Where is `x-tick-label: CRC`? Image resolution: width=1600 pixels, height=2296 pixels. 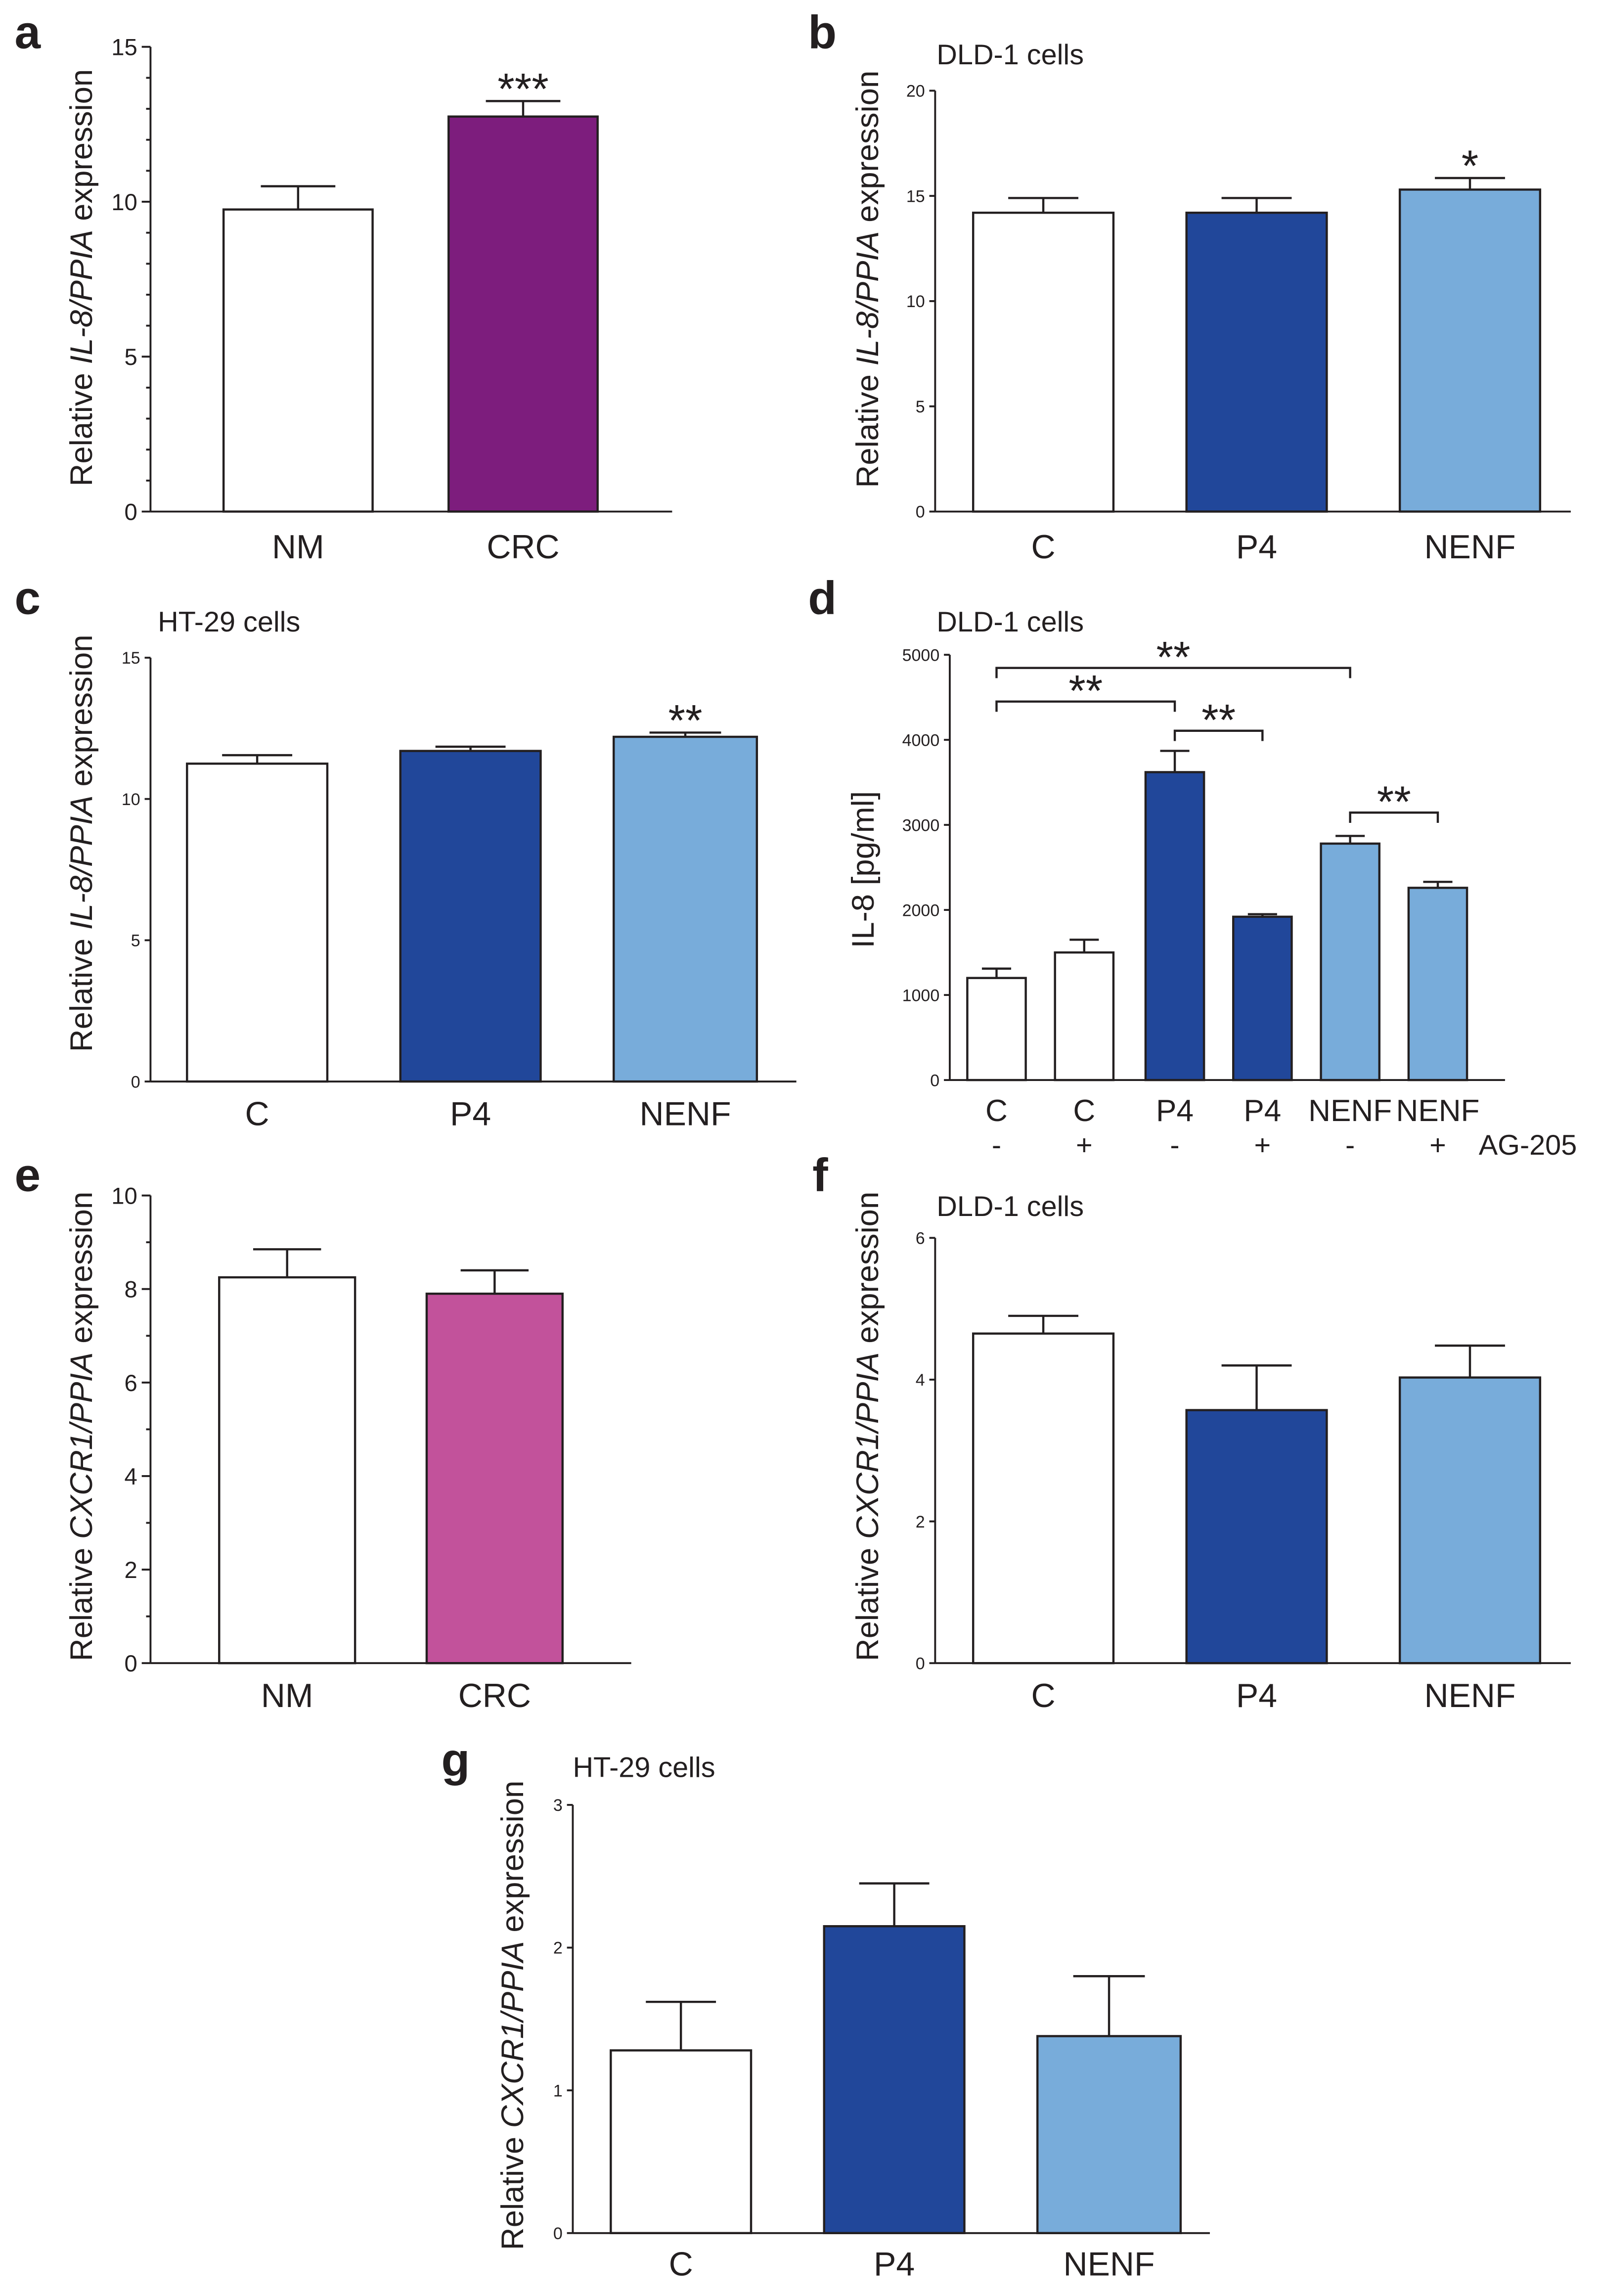
x-tick-label: CRC is located at coordinates (523, 547).